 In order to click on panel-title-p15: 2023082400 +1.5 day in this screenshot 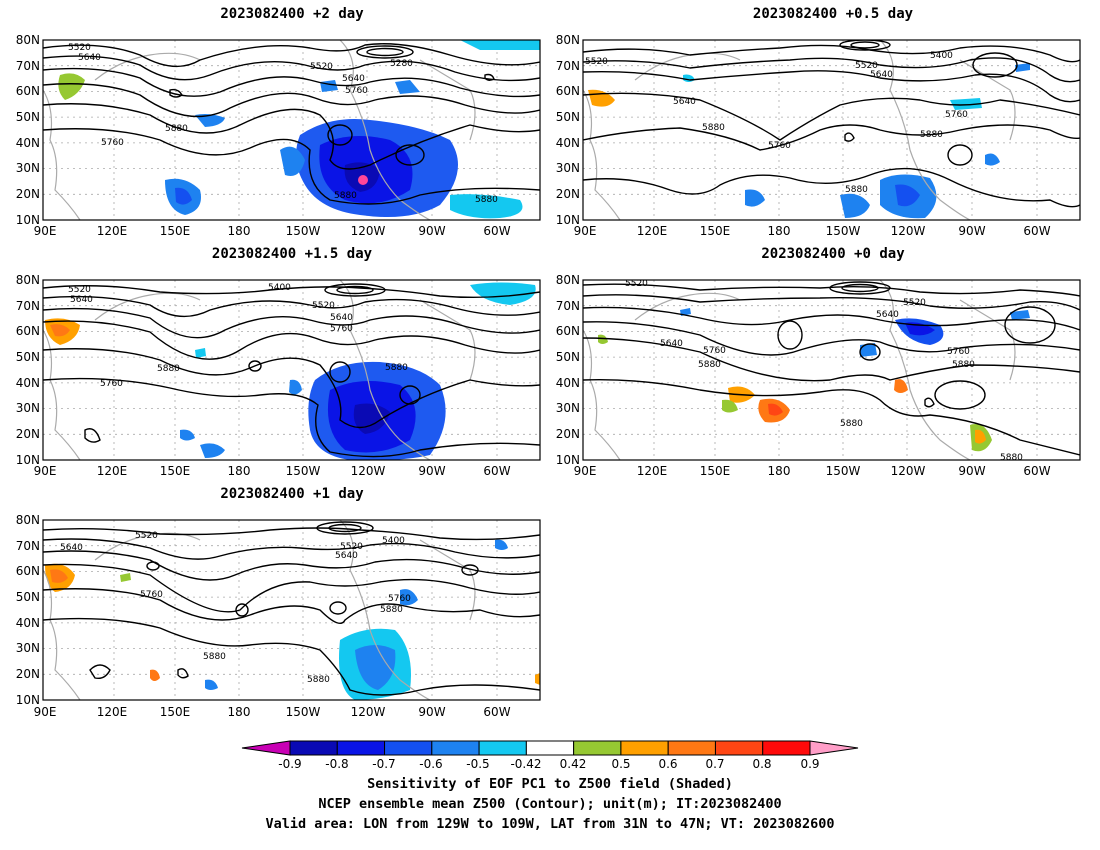, I will do `click(292, 254)`.